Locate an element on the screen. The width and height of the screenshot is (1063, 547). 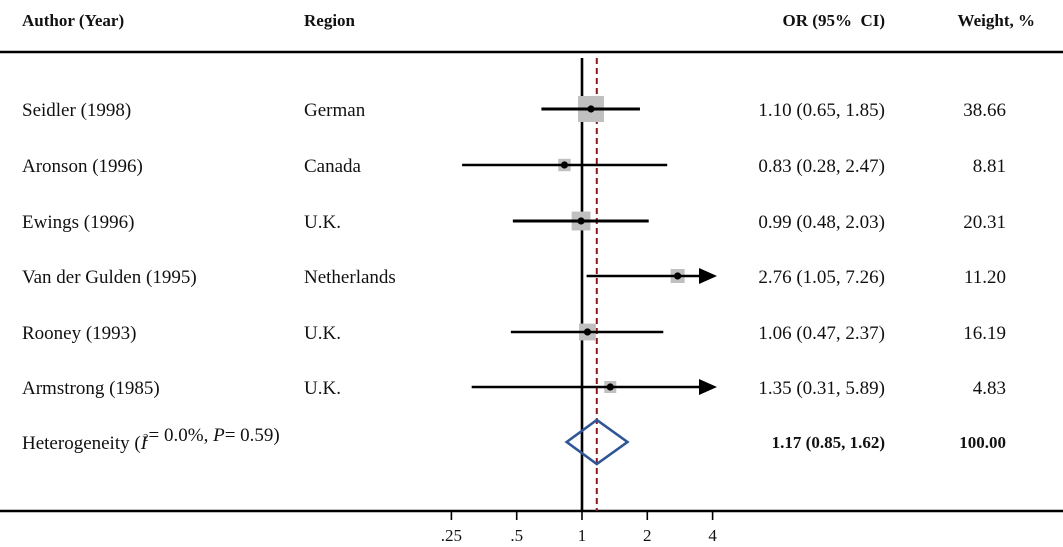
study-or-ci: 1.10 (0.65, 1.85) is located at coordinates (821, 110).